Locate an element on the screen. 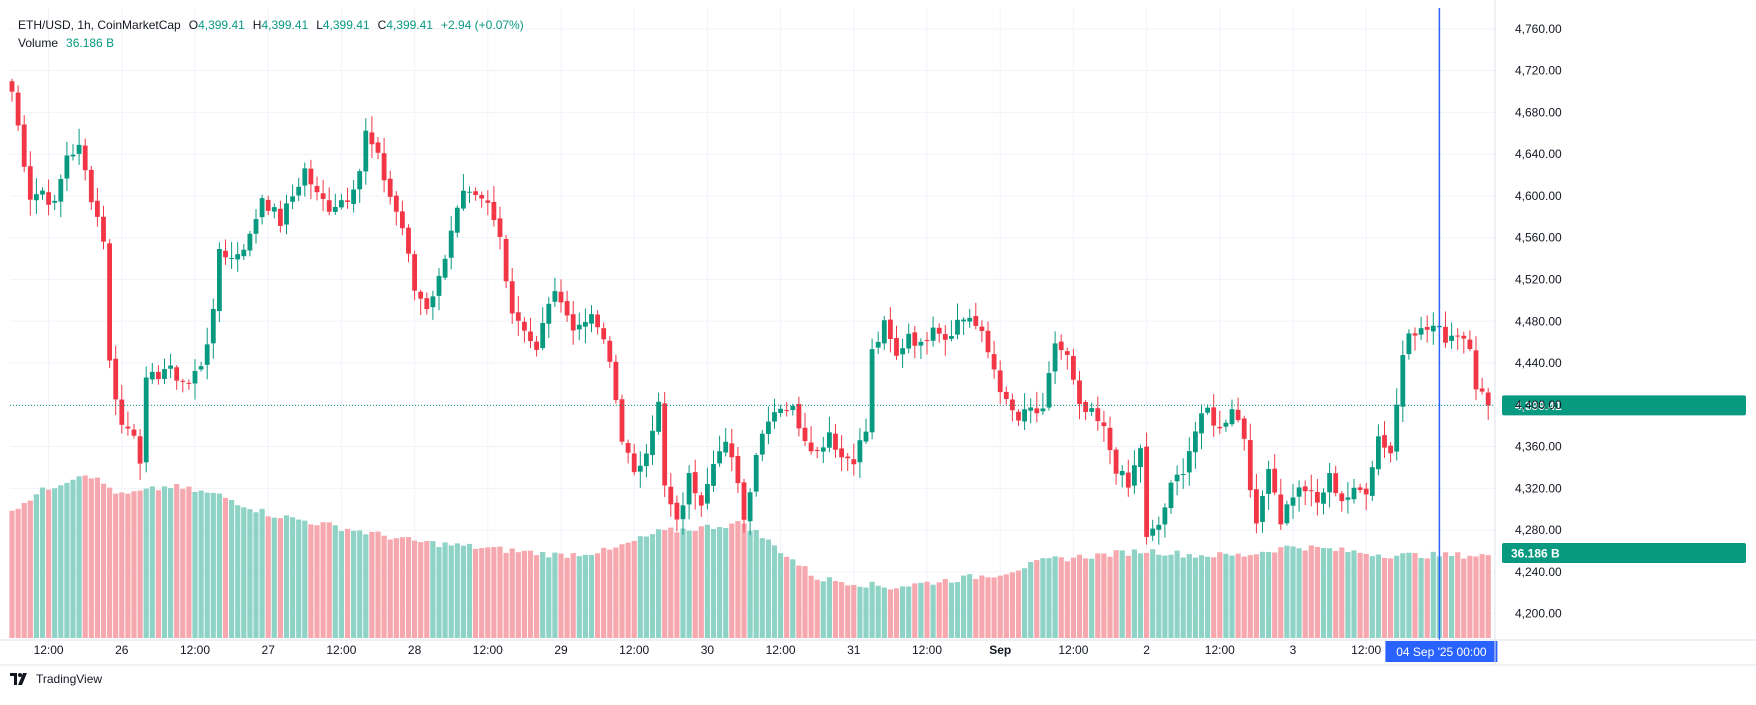 The image size is (1756, 705). y-tick-label: 4,440.00 is located at coordinates (1538, 363).